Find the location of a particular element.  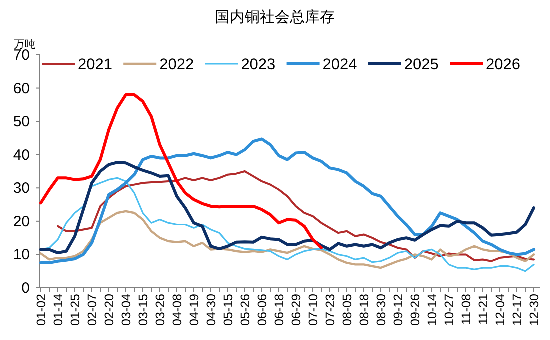

y-tick-label: 20 is located at coordinates (21, 221).